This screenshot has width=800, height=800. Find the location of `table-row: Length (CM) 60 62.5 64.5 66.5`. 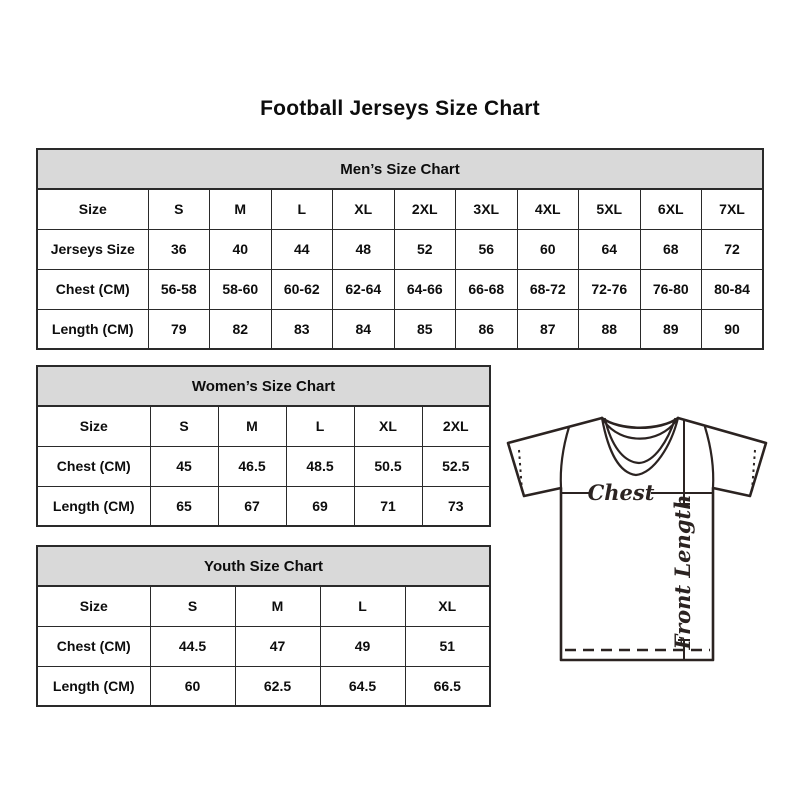

table-row: Length (CM) 60 62.5 64.5 66.5 is located at coordinates (263, 686).